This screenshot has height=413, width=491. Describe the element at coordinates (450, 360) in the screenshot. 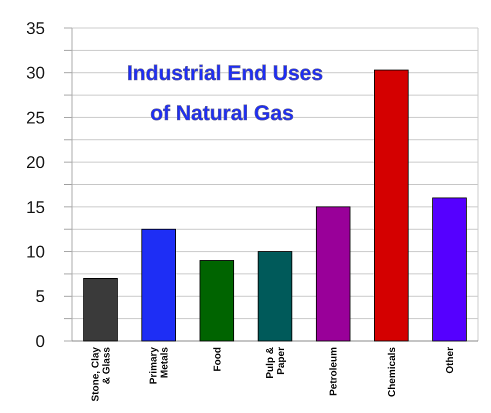

I see `x-tick-label: Other` at that location.